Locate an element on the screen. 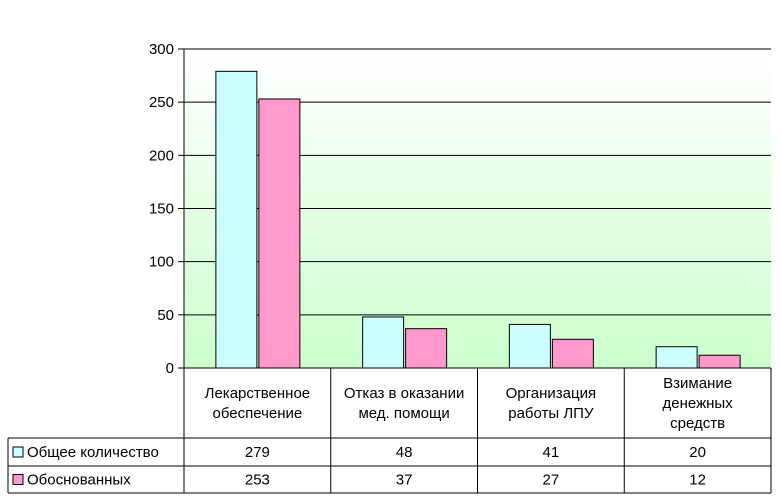 This screenshot has width=781, height=502. legend-label: Обоснованных is located at coordinates (79, 480).